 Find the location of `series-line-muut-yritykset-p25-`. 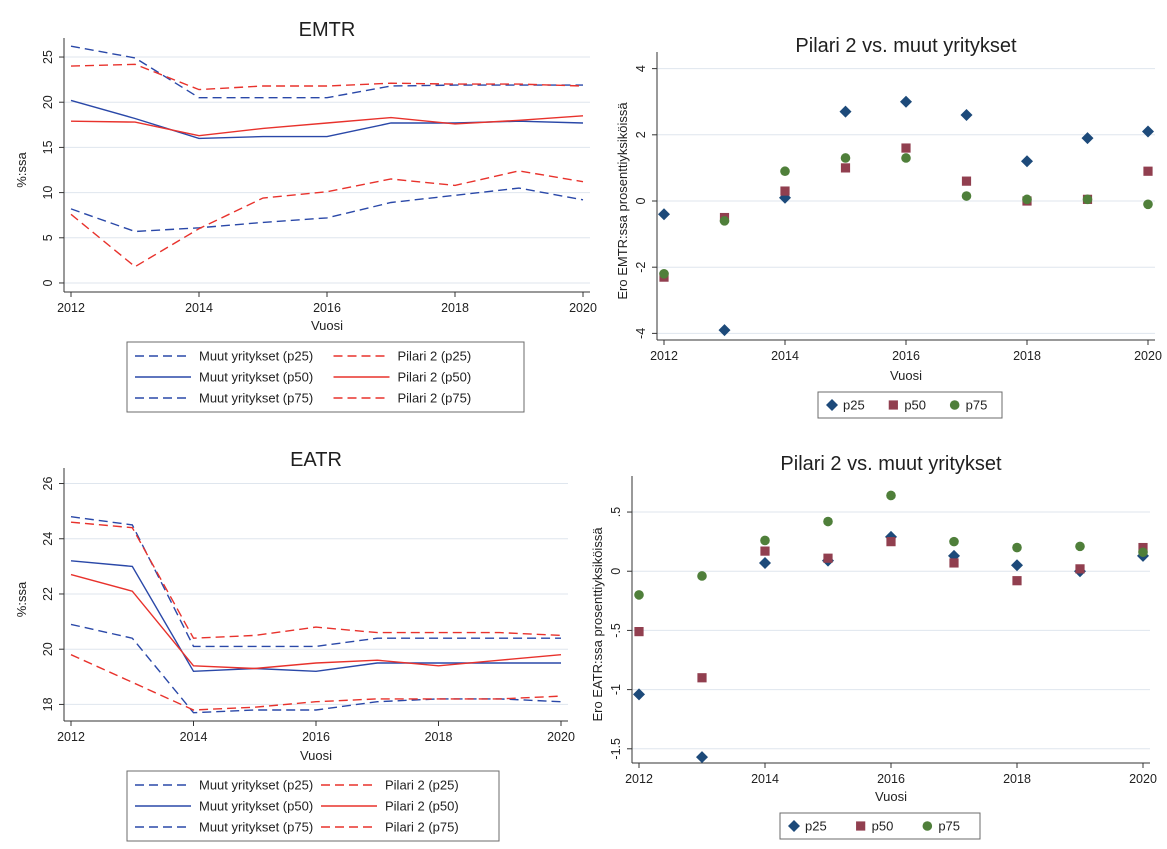

series-line-muut-yritykset-p25- is located at coordinates (316, 668).